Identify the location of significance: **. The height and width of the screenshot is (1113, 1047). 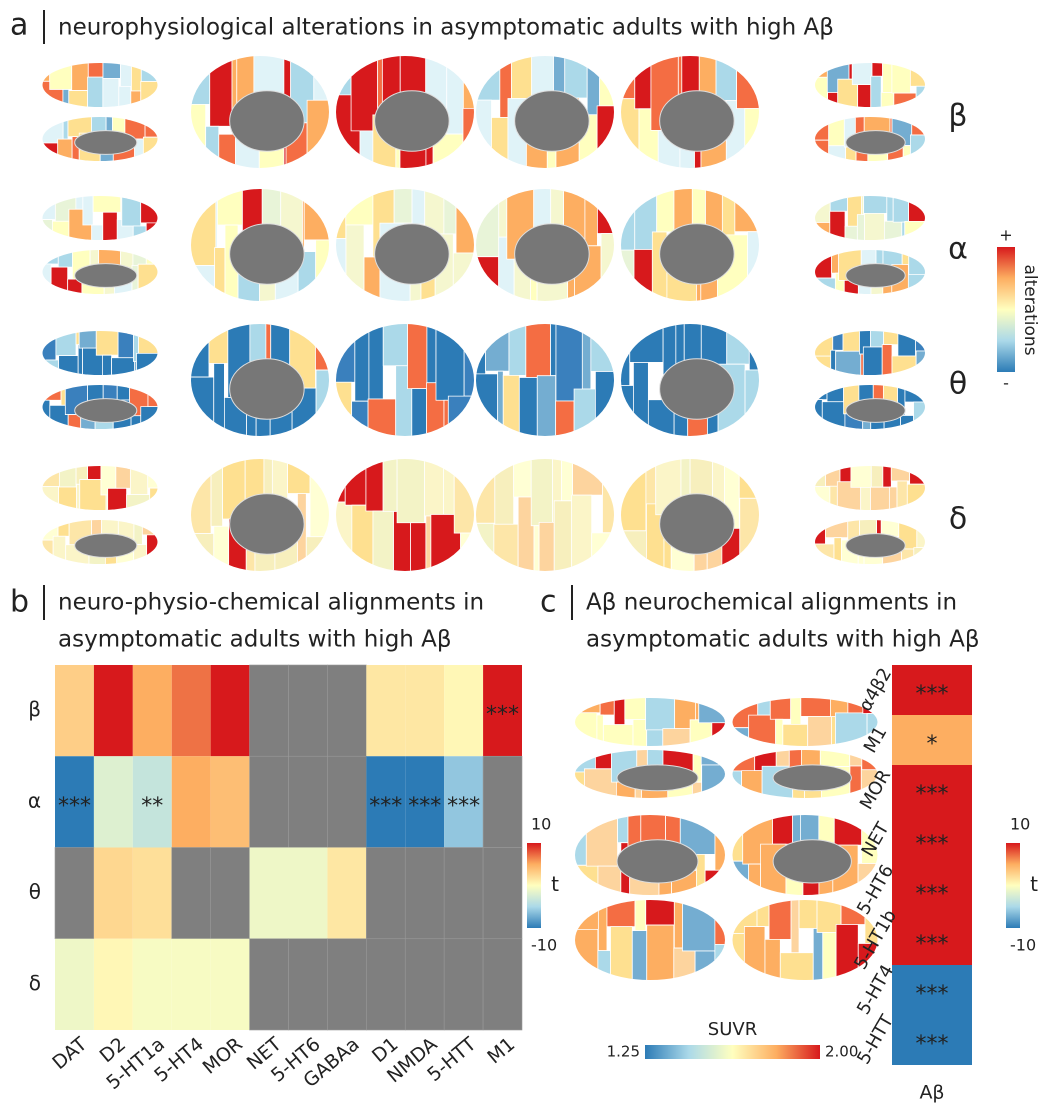
(152, 806).